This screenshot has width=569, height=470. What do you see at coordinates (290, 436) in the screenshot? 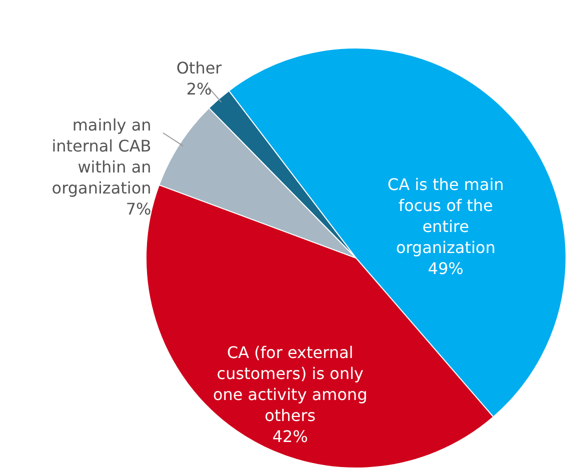
I see `data-label: 42%` at bounding box center [290, 436].